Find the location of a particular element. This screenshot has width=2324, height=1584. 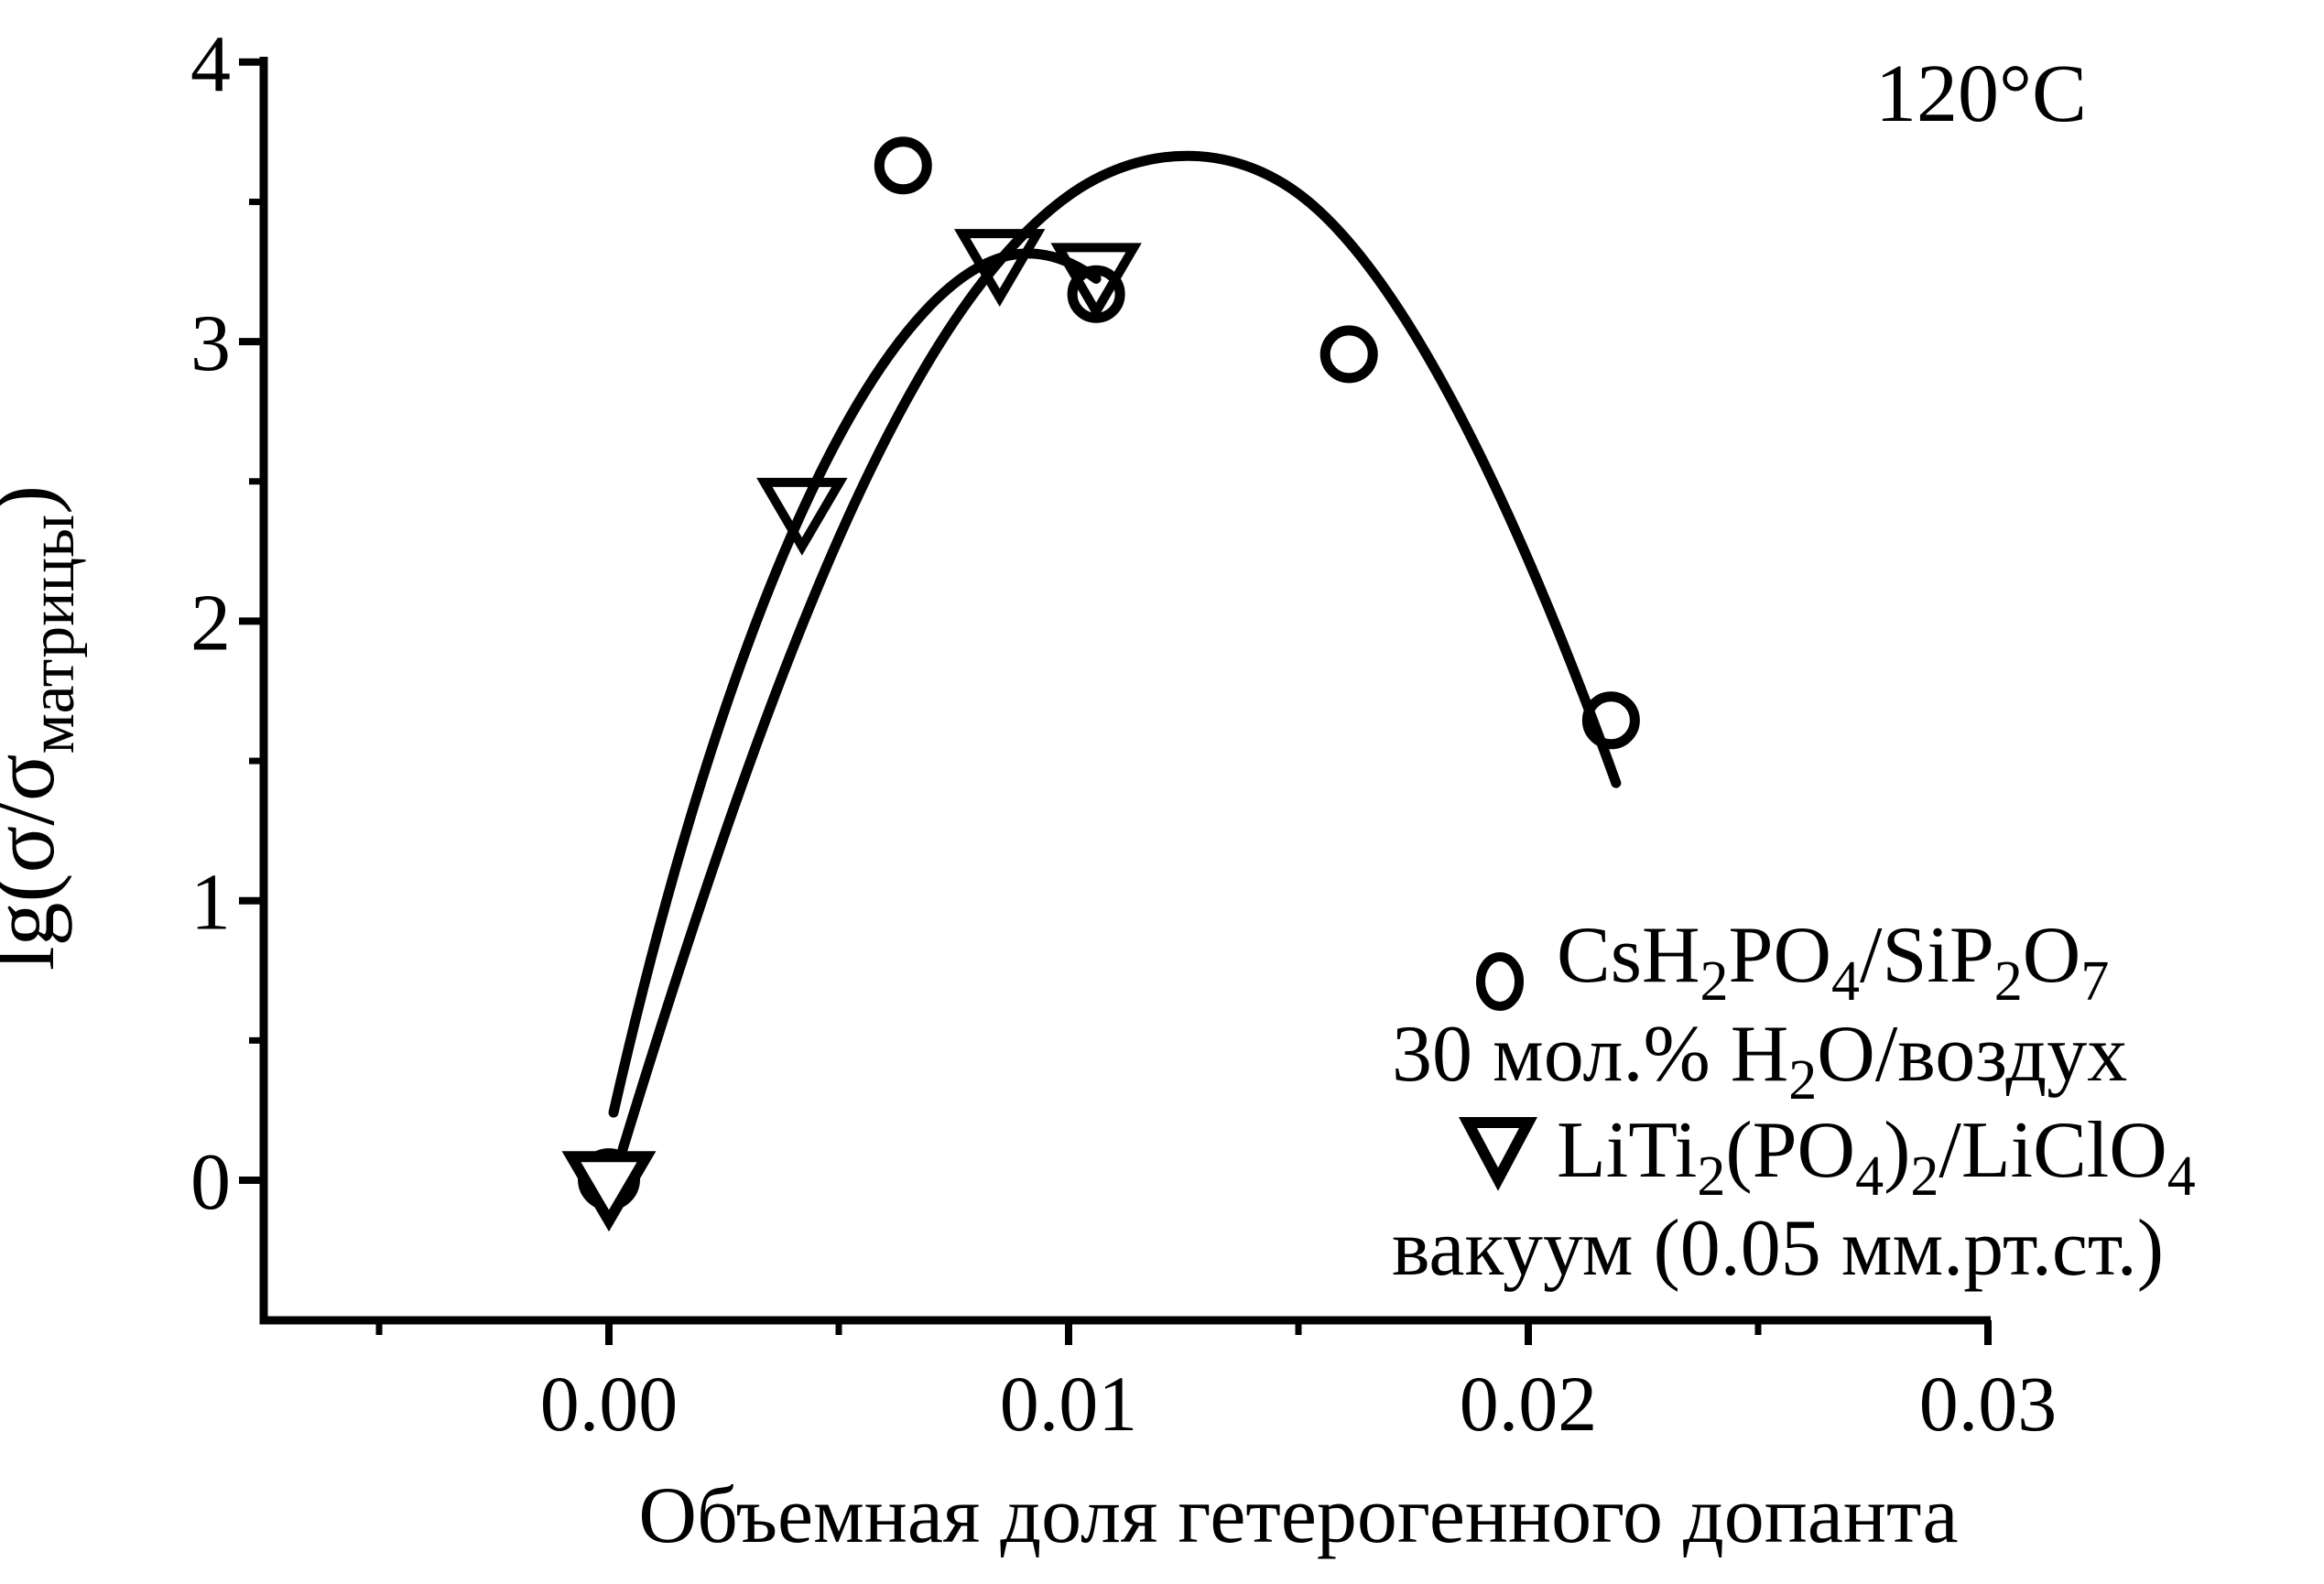

y-tick-label: 3 is located at coordinates (211, 343).